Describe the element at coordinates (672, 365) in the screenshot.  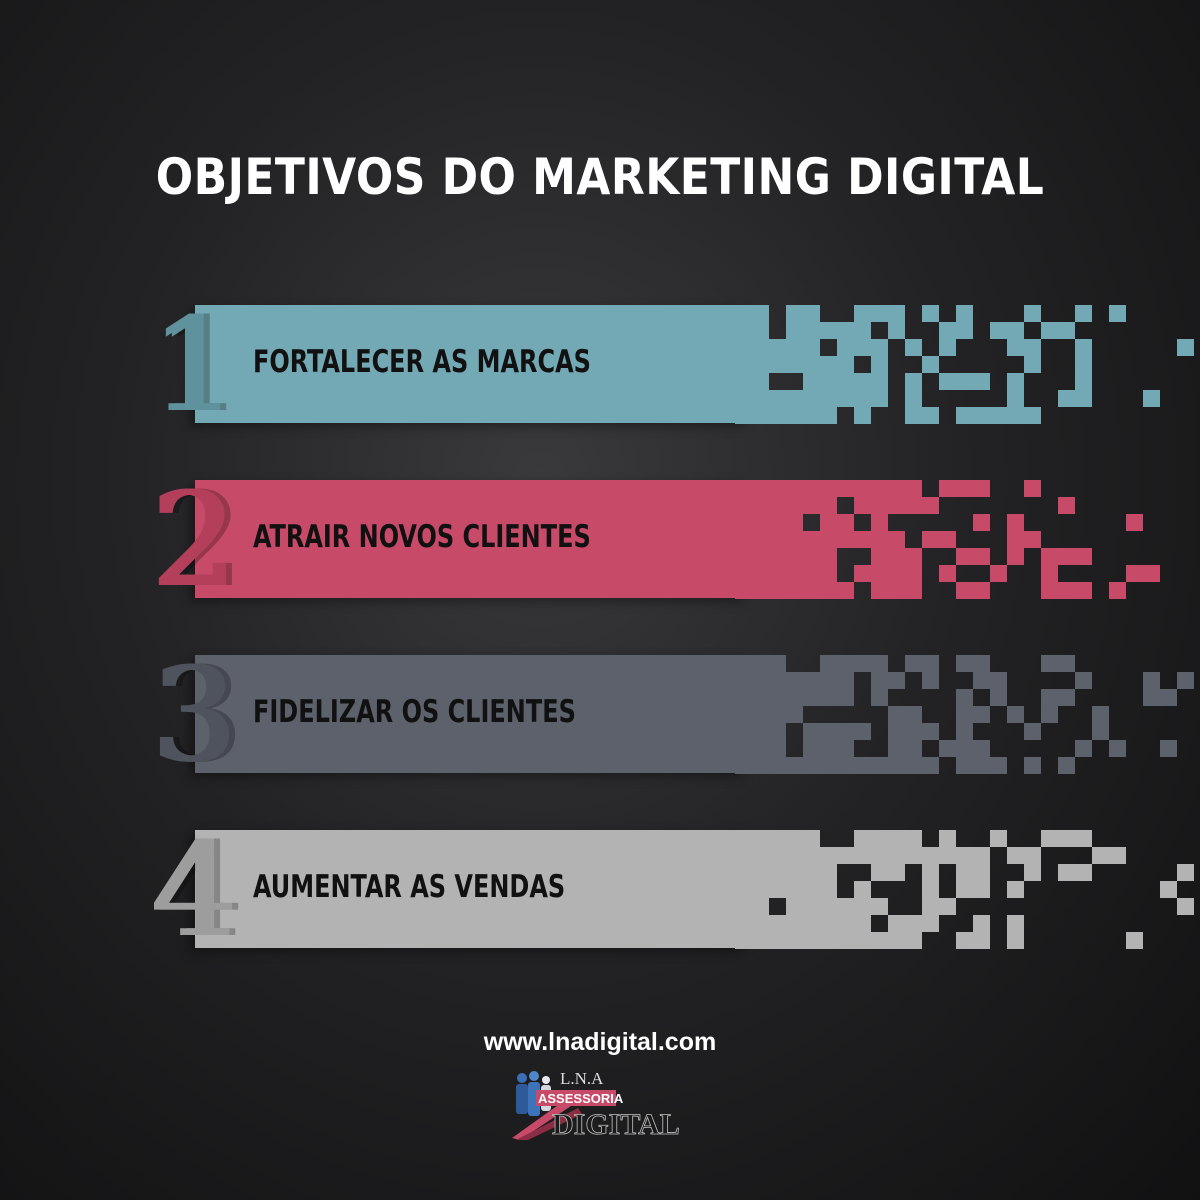
I see `objective-item-1: 1 FORTALECER AS MARCAS` at that location.